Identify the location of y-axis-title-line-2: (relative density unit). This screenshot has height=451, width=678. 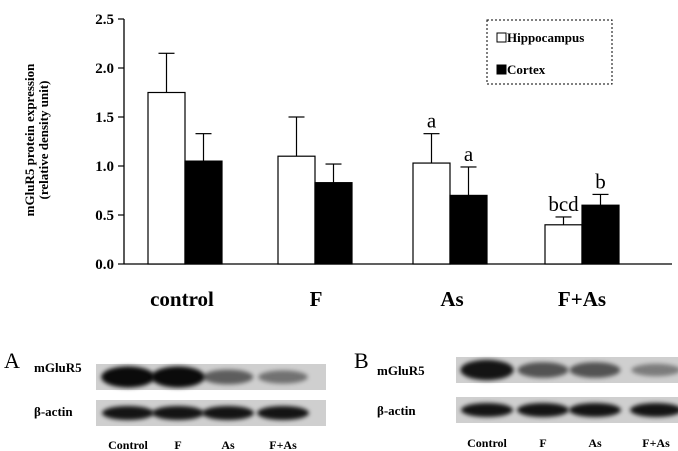
(43, 140).